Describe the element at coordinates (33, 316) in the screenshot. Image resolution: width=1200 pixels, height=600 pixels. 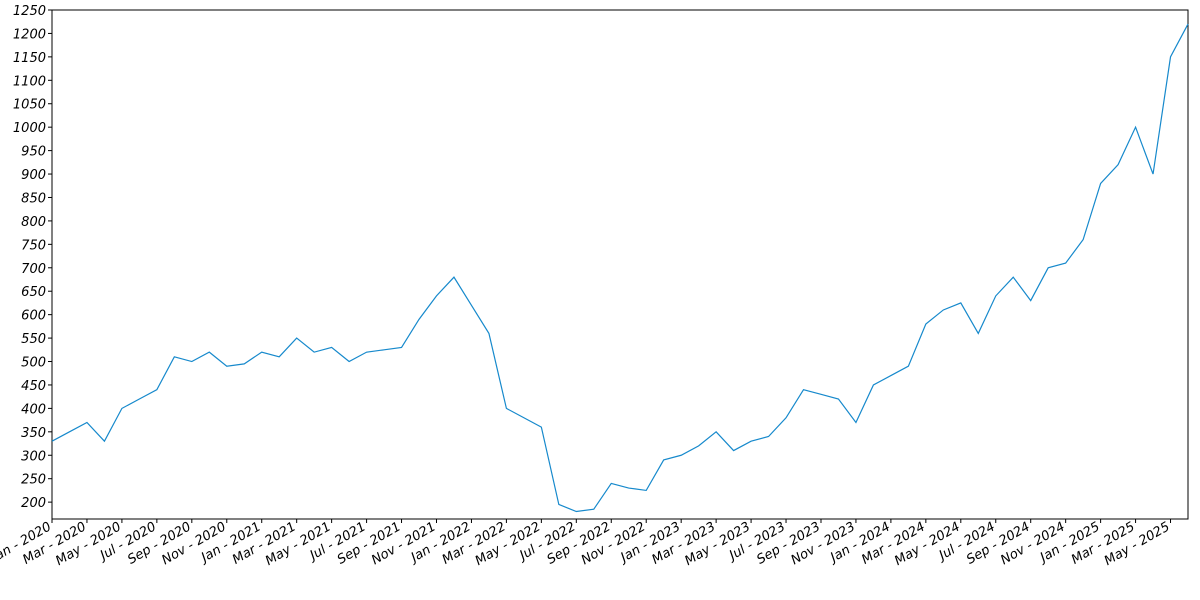
I see `y-tick-label: 600` at that location.